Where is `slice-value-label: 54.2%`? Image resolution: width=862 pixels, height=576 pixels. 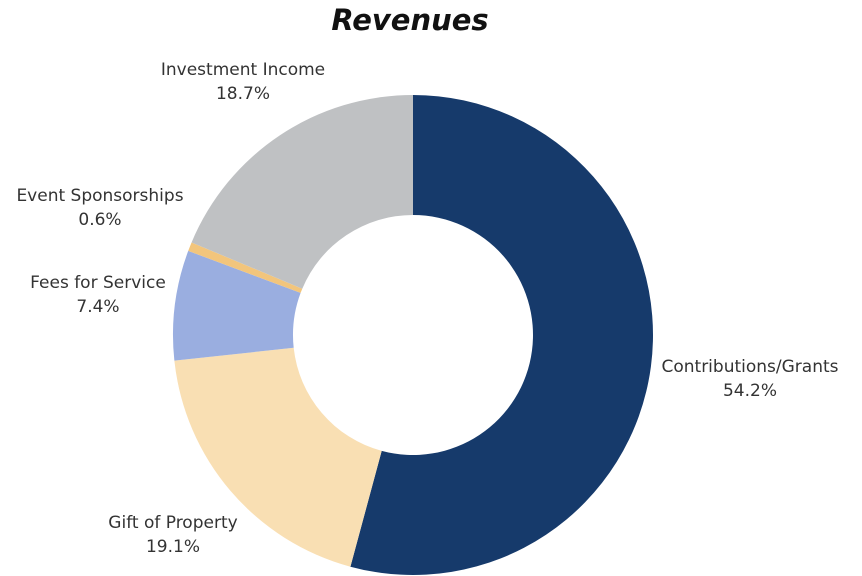
slice-value-label: 54.2% is located at coordinates (750, 391).